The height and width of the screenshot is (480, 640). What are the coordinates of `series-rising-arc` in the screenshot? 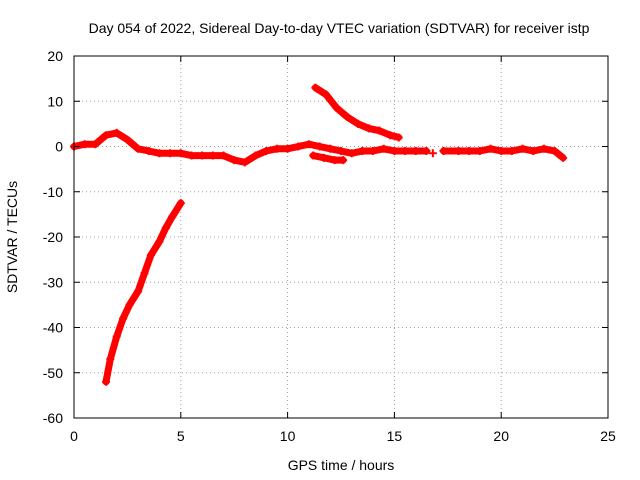 It's located at (143, 292).